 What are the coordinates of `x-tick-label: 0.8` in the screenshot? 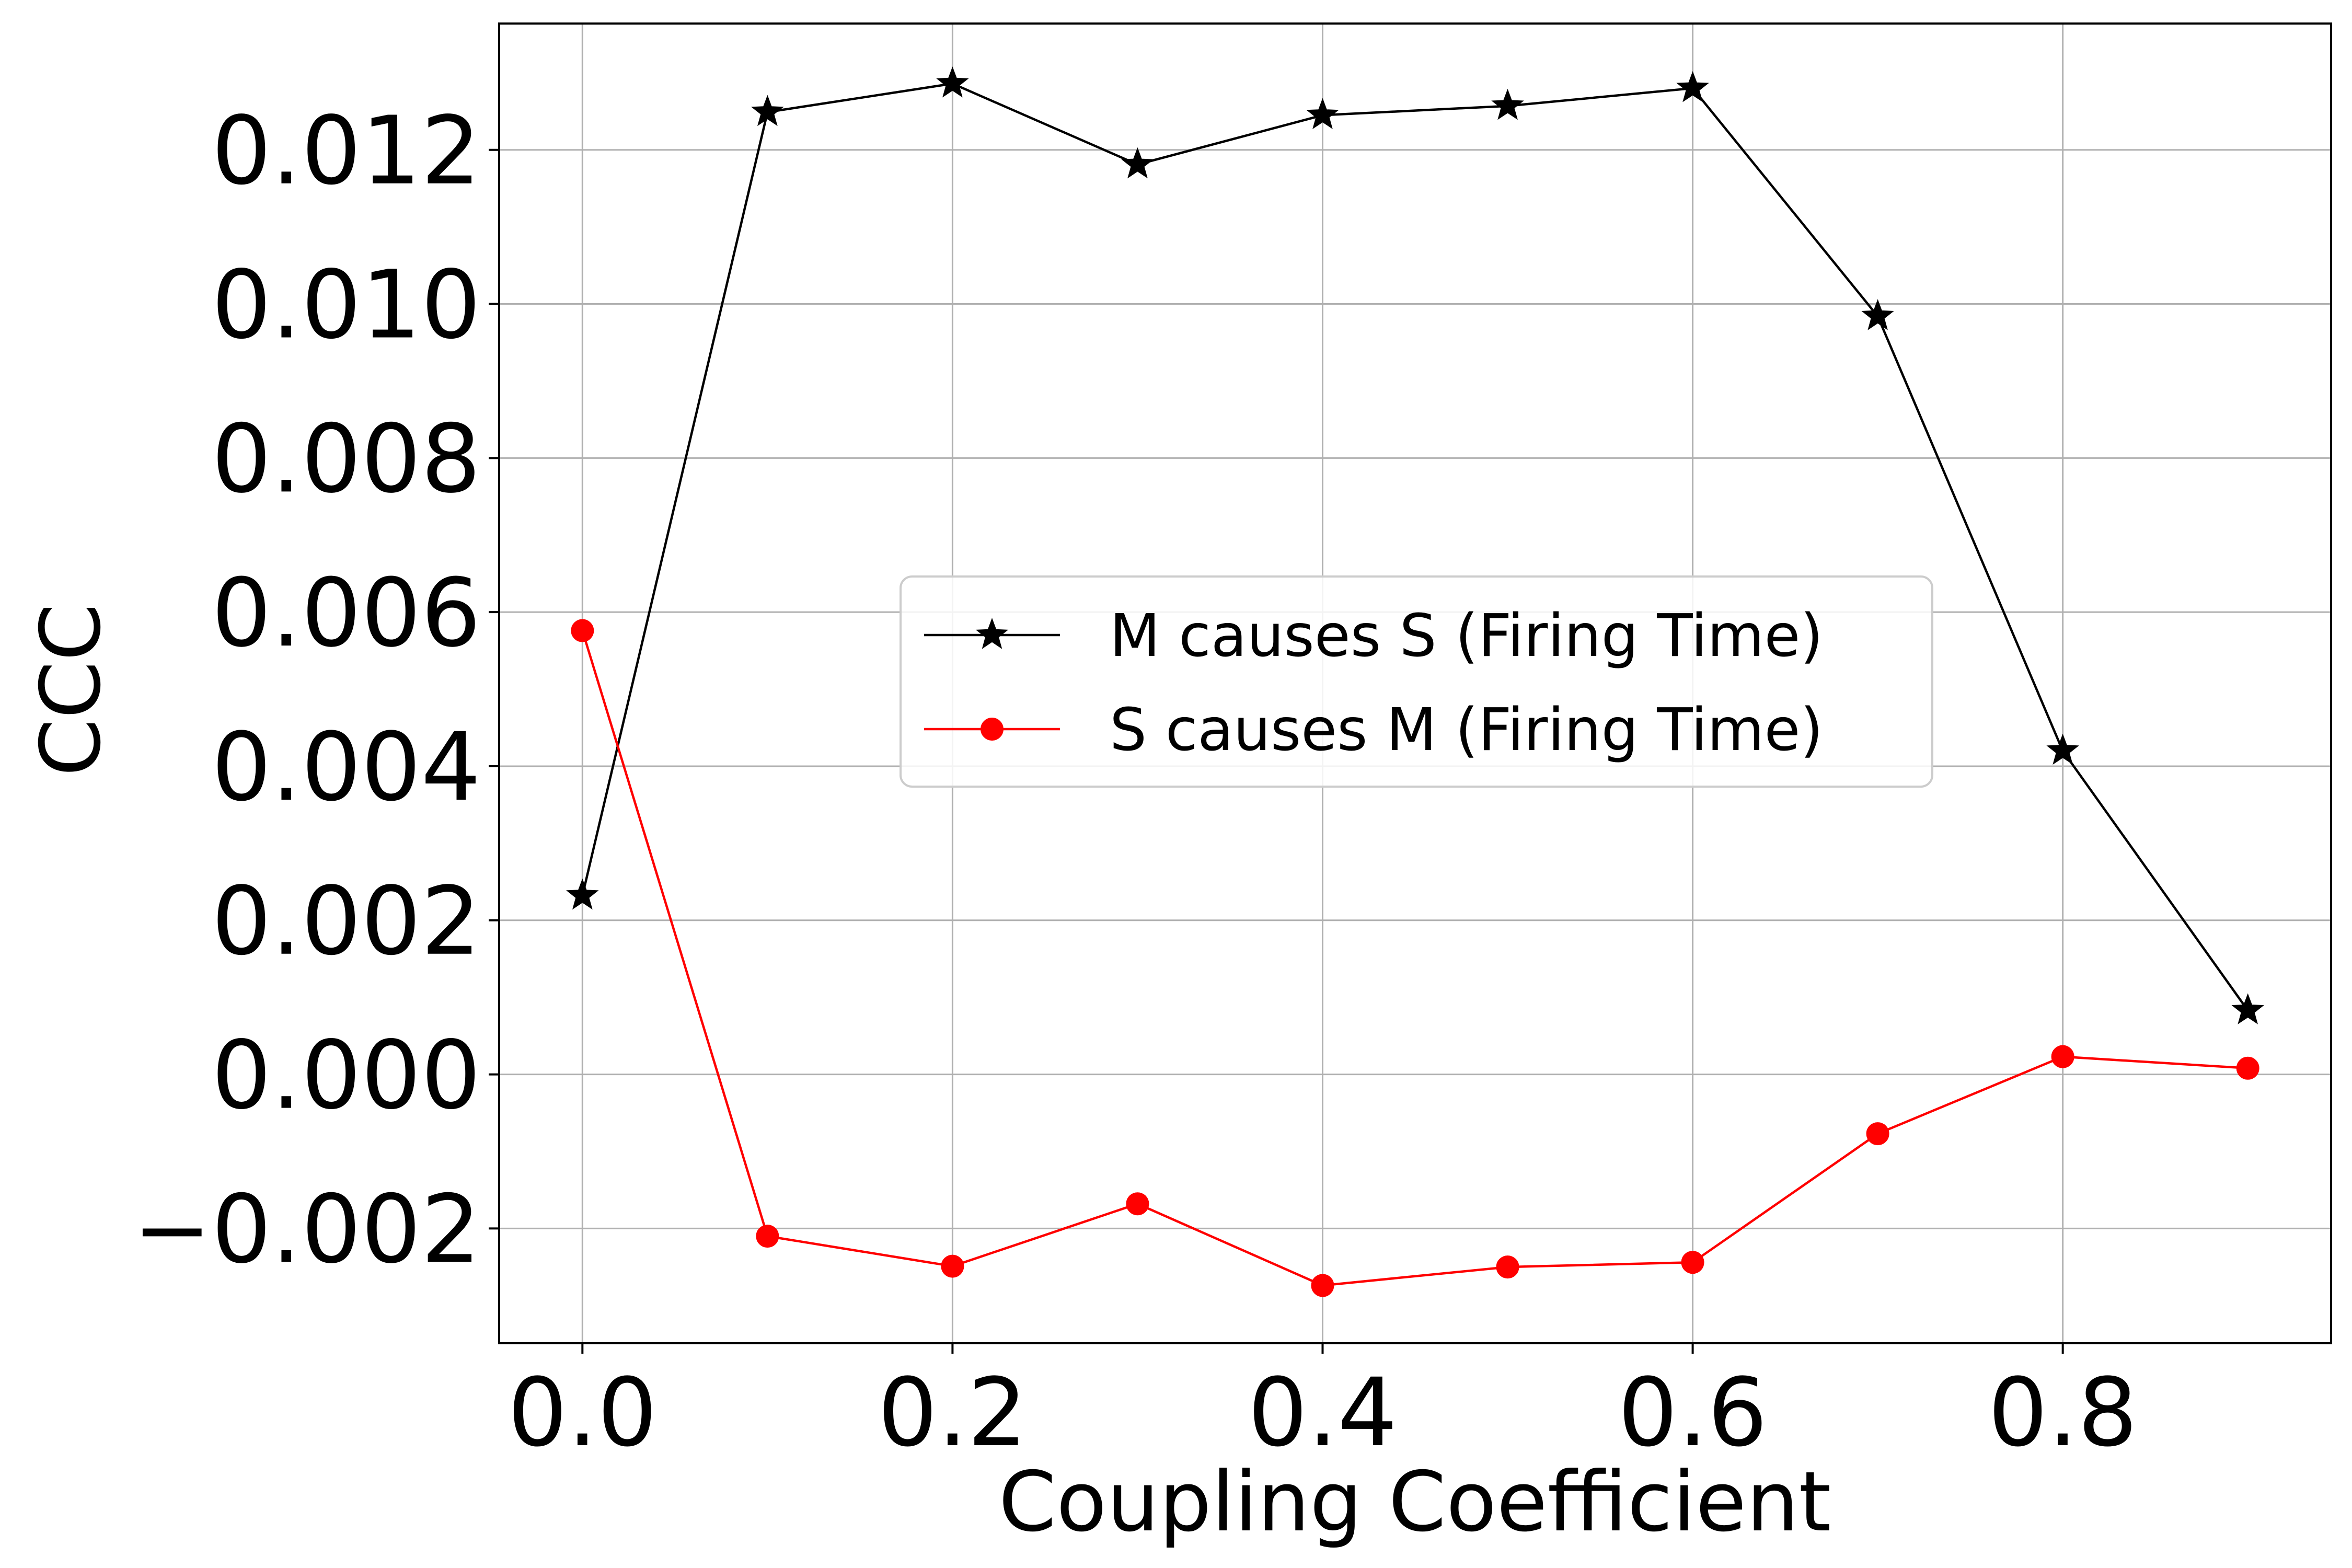 It's located at (2063, 1413).